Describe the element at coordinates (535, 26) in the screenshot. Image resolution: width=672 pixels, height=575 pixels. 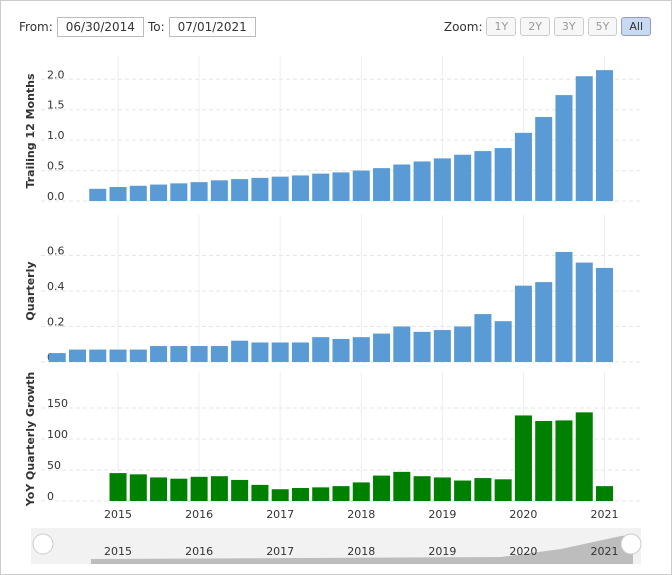
I see `zoom-button: 2Y` at that location.